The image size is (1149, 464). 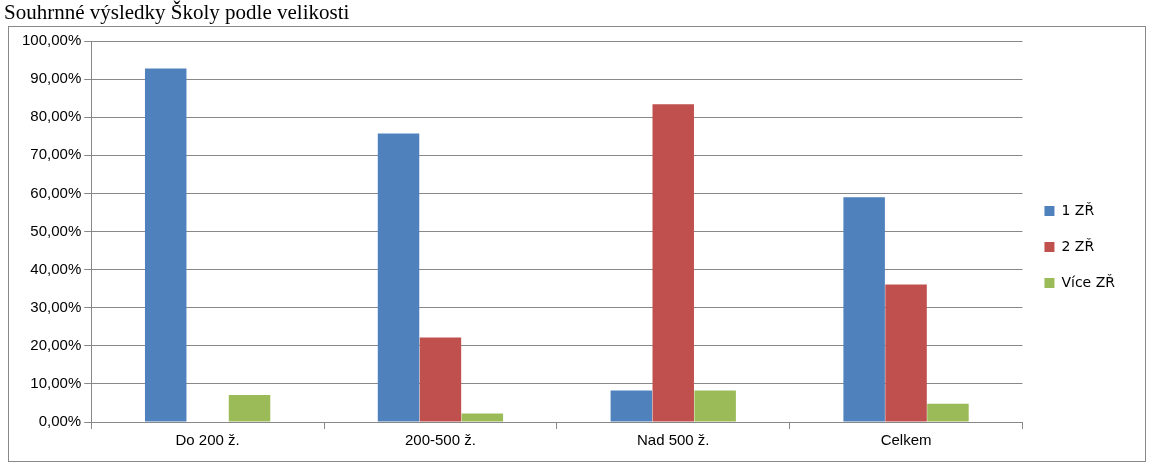 What do you see at coordinates (56, 192) in the screenshot?
I see `y-tick-label: 60,00%` at bounding box center [56, 192].